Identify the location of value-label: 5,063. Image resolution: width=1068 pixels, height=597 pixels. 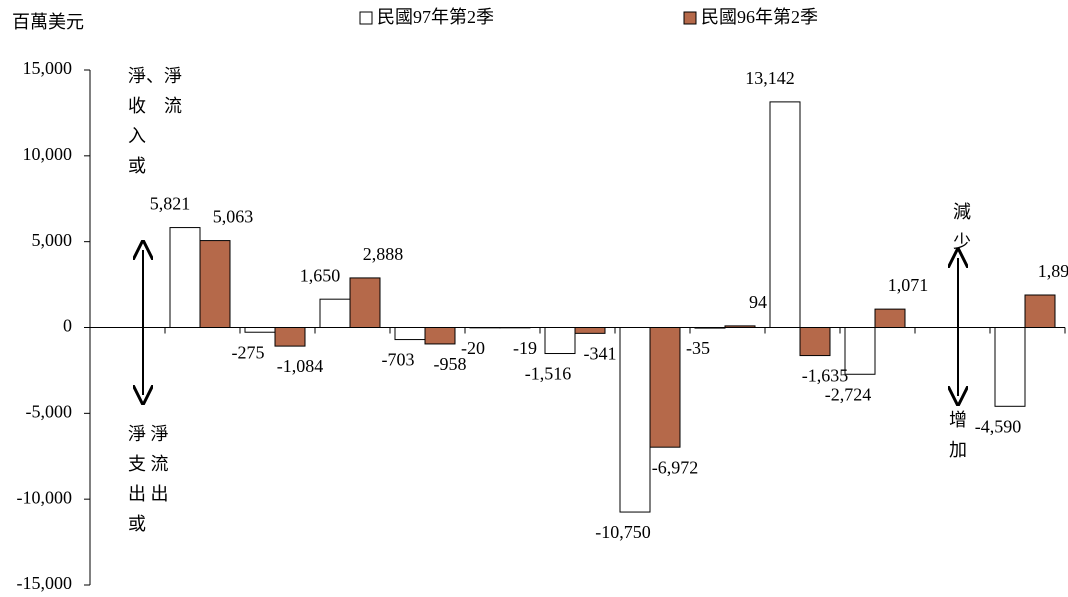
(233, 217).